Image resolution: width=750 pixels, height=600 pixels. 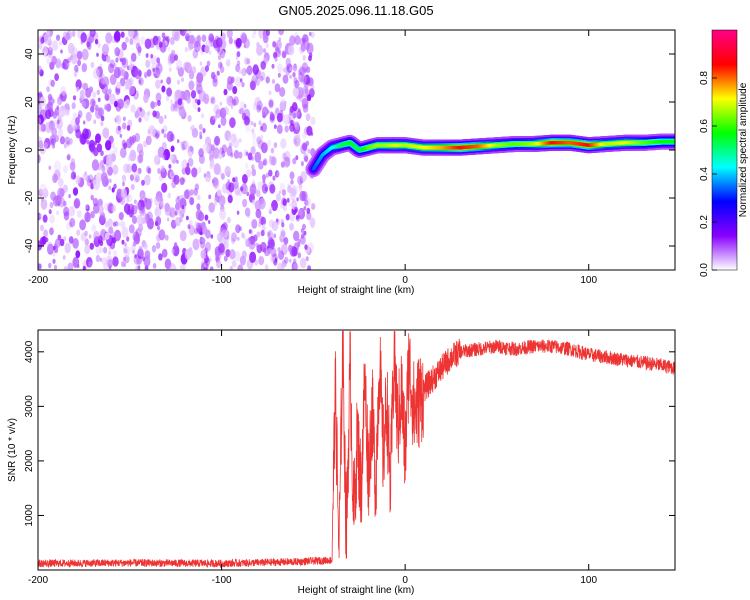 I want to click on y-tick-label: 40, so click(x=29, y=54).